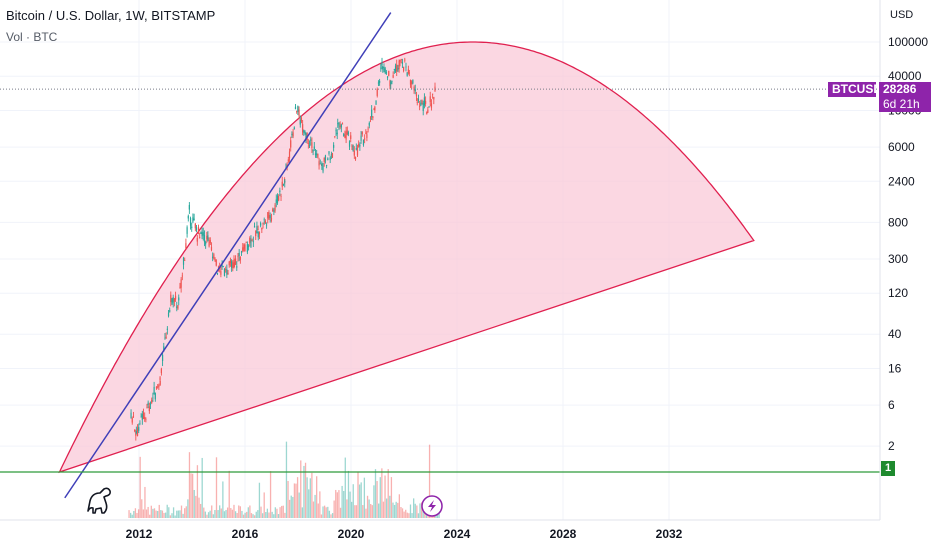 The width and height of the screenshot is (932, 550). I want to click on volume-bars, so click(284, 479).